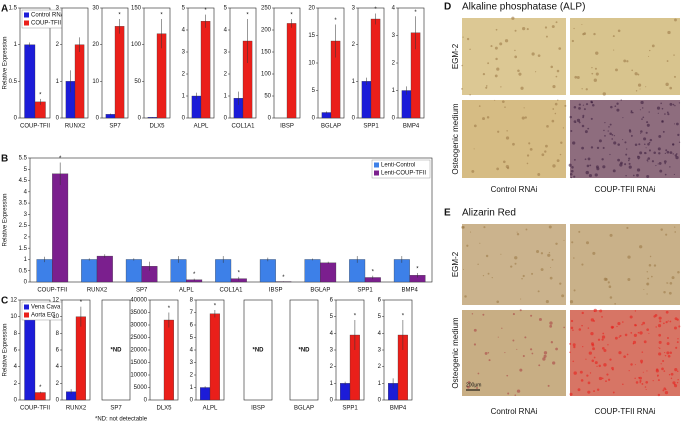 The height and width of the screenshot is (425, 685). I want to click on y-tick-label: 1, so click(226, 97).